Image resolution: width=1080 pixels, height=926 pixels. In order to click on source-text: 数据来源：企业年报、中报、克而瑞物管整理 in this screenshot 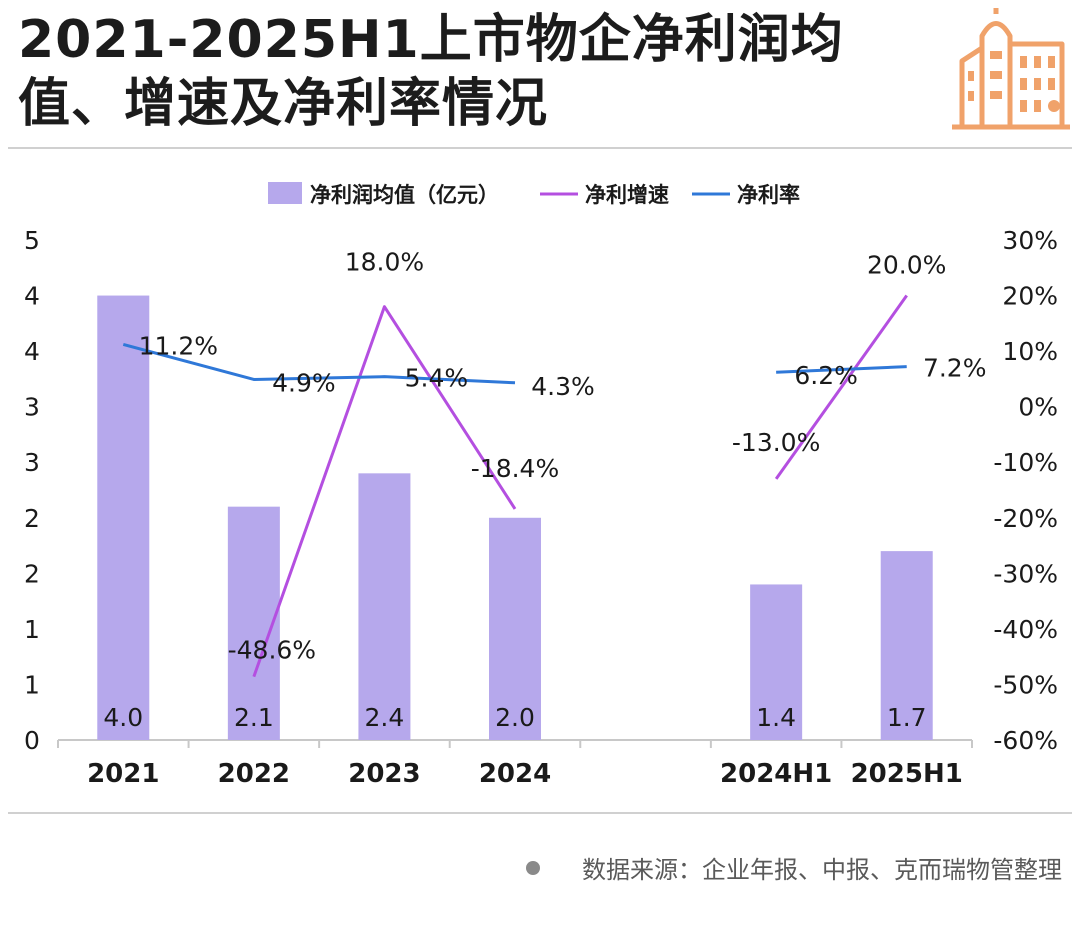, I will do `click(822, 870)`.